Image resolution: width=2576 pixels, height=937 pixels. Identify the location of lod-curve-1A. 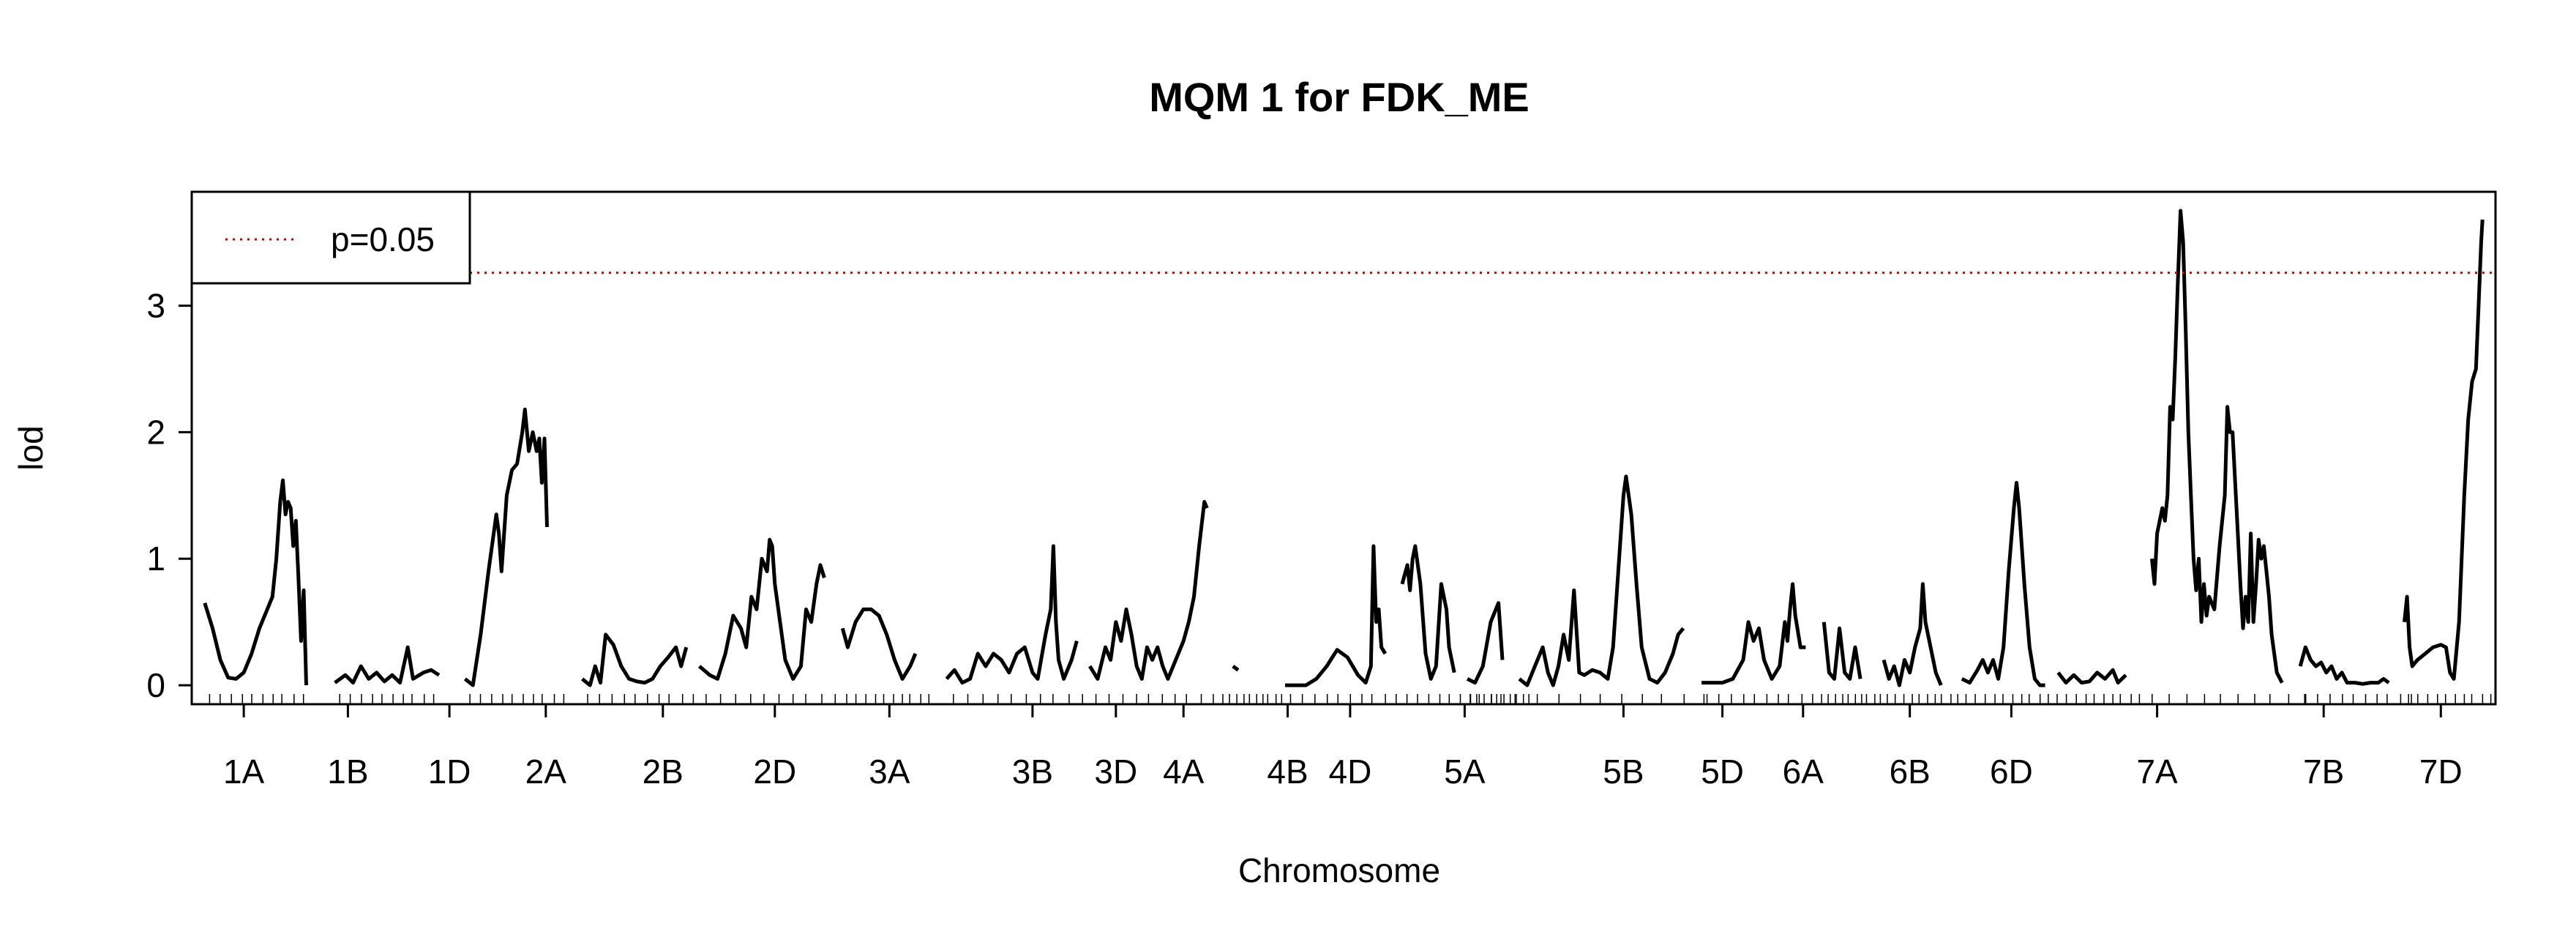
(255, 582).